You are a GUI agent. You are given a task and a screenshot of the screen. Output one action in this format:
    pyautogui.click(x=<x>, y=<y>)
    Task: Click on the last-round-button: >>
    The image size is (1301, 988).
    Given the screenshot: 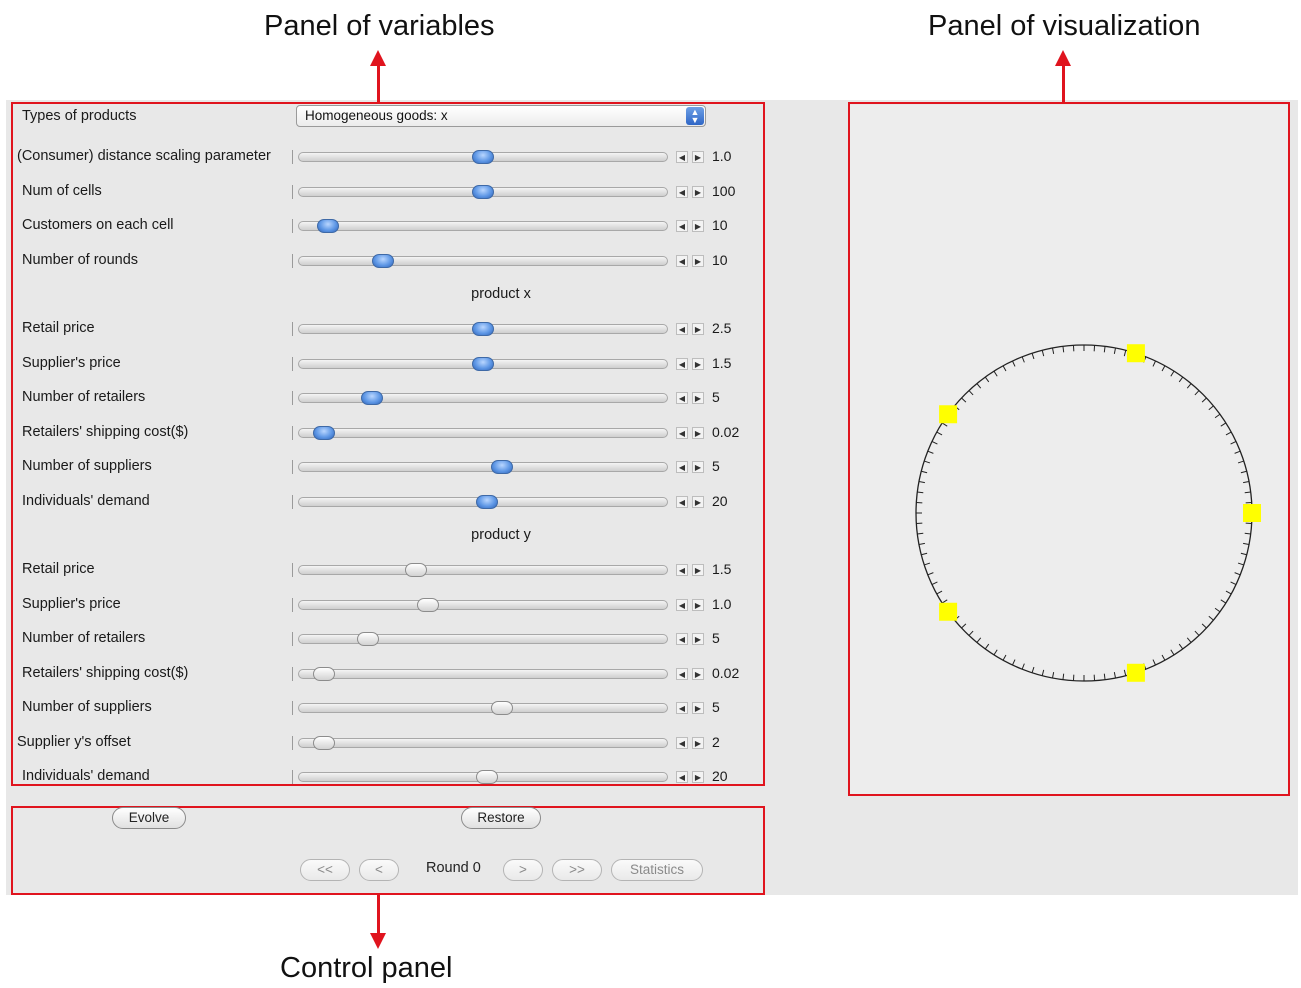 What is the action you would take?
    pyautogui.click(x=577, y=870)
    